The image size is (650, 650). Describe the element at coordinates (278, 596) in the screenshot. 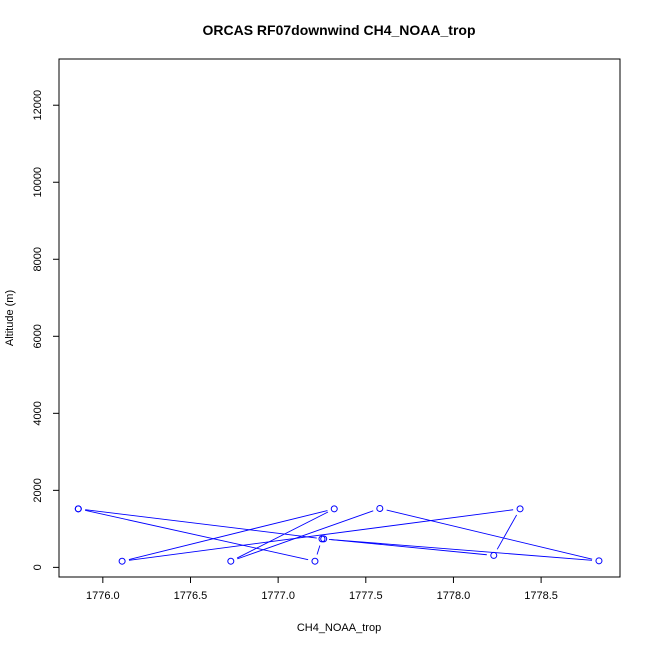

I see `x-tick-label: 1777.0` at that location.